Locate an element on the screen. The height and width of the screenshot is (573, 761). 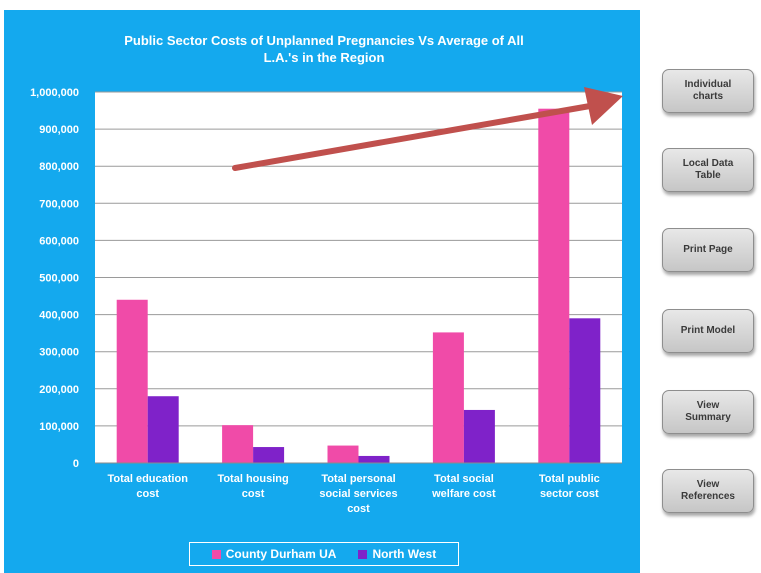
x-tick-label-line: Total personal is located at coordinates (358, 479).